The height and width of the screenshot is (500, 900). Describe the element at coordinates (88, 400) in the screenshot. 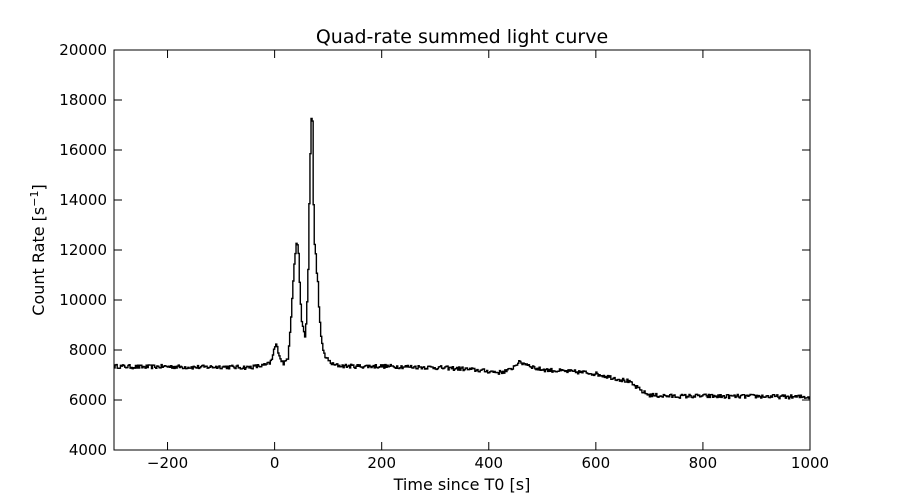

I see `y-tick-label: 6000` at that location.